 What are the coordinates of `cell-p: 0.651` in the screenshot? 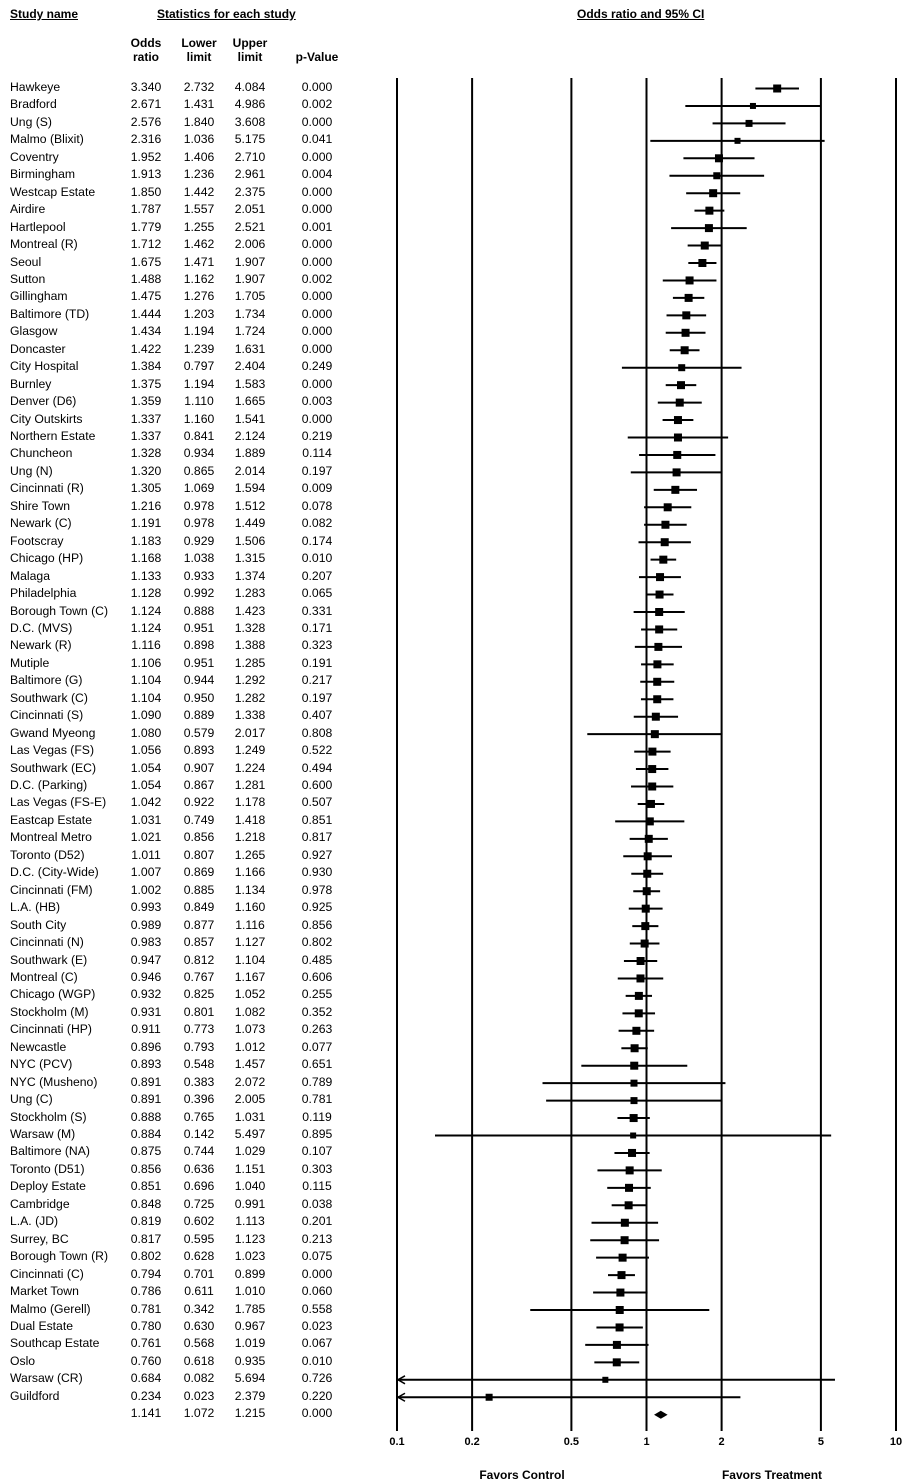 It's located at (317, 1064).